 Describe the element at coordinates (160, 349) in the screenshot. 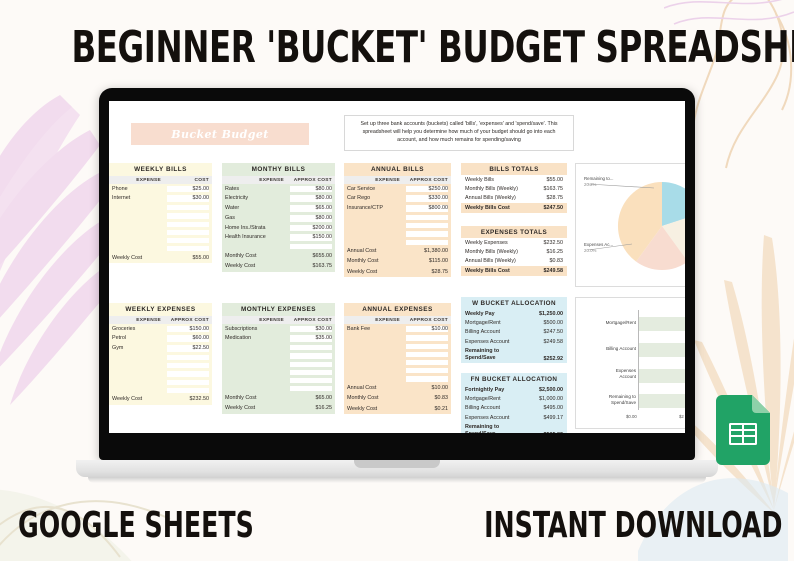

I see `table-row: Gym $22.50` at that location.